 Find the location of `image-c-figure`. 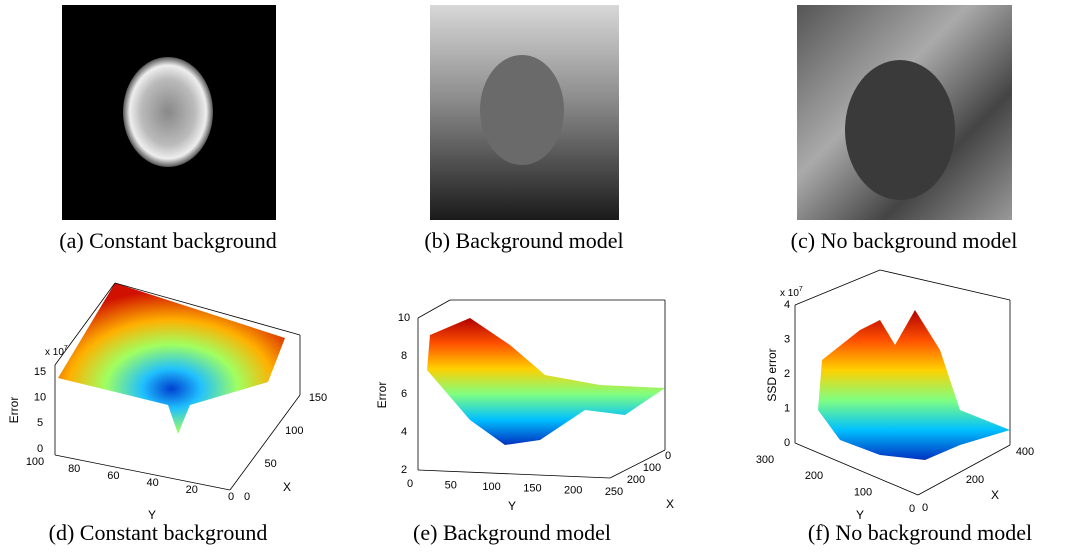

image-c-figure is located at coordinates (900, 130).